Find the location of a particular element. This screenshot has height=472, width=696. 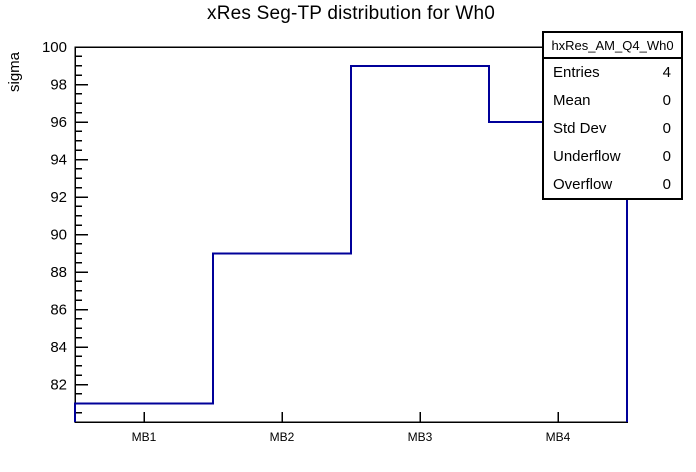

y-tick-label: 94 is located at coordinates (58, 160).